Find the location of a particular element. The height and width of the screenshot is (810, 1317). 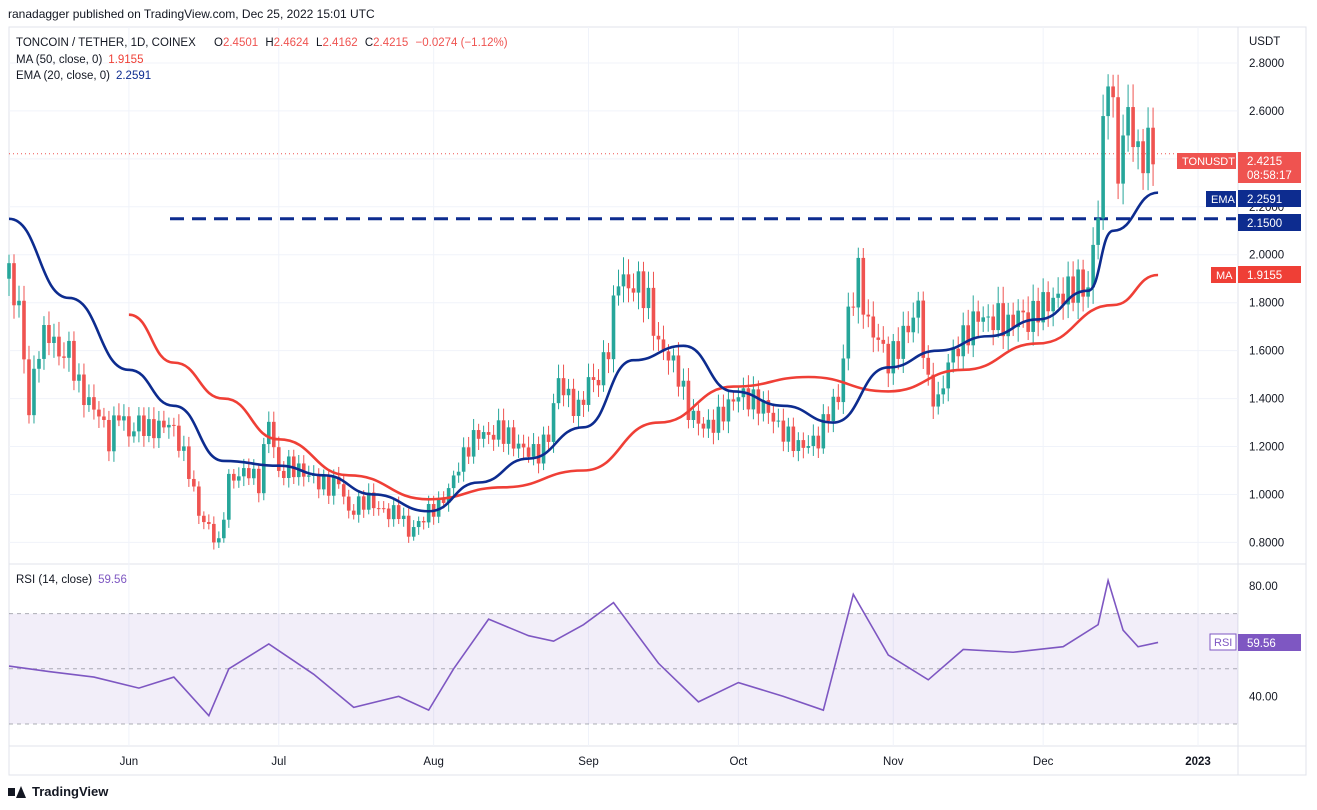

level-price-text: 2.1500 is located at coordinates (1264, 224).